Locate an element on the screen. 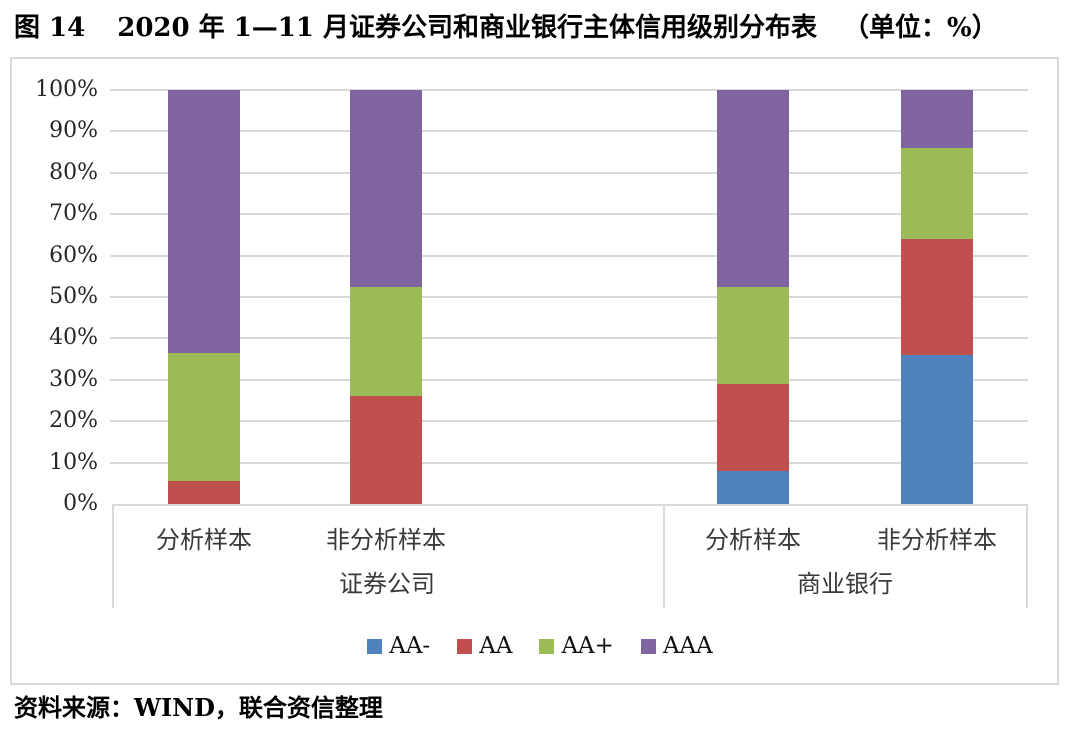 The height and width of the screenshot is (729, 1080). legend: AA- AA AA+ AAA is located at coordinates (540, 646).